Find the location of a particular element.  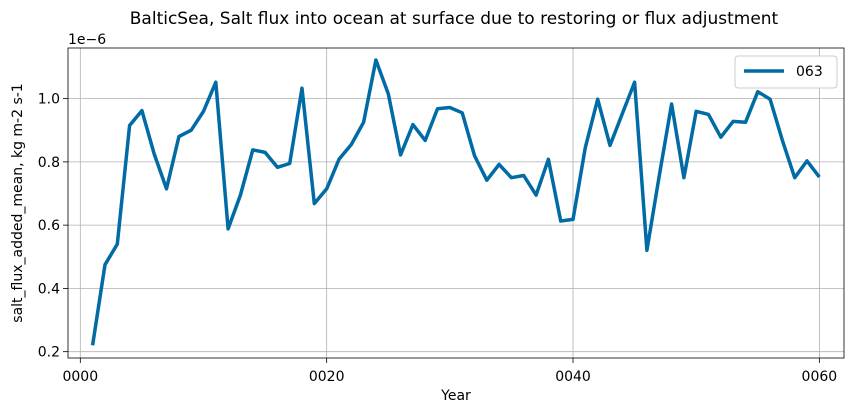

legend-label: 063 is located at coordinates (809, 72).